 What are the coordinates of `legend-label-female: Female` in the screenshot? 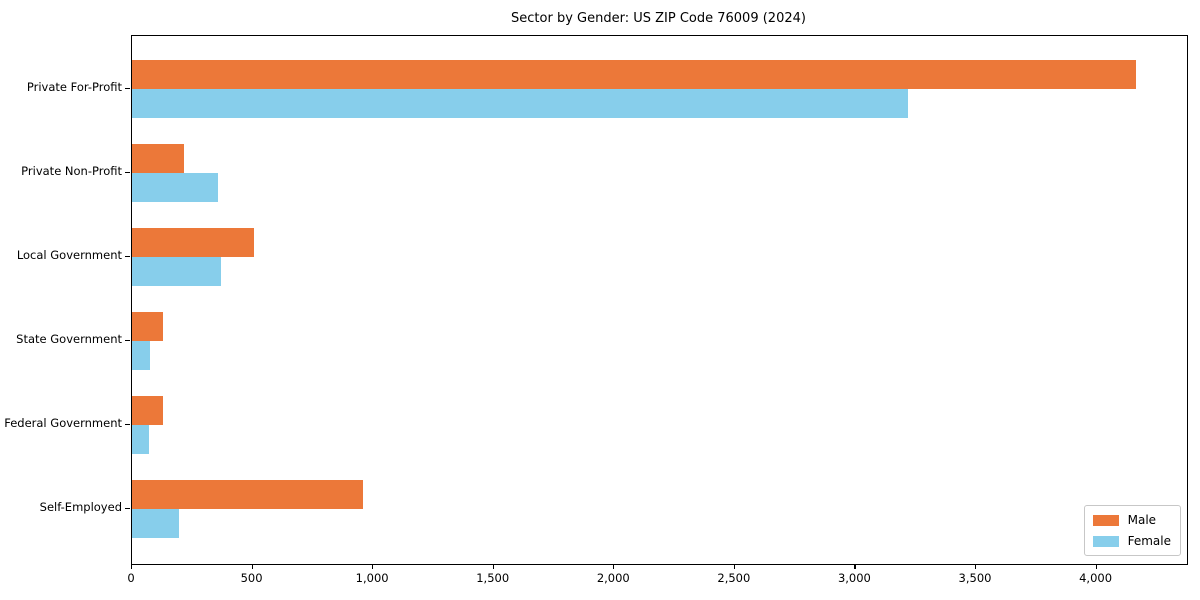 It's located at (1149, 541).